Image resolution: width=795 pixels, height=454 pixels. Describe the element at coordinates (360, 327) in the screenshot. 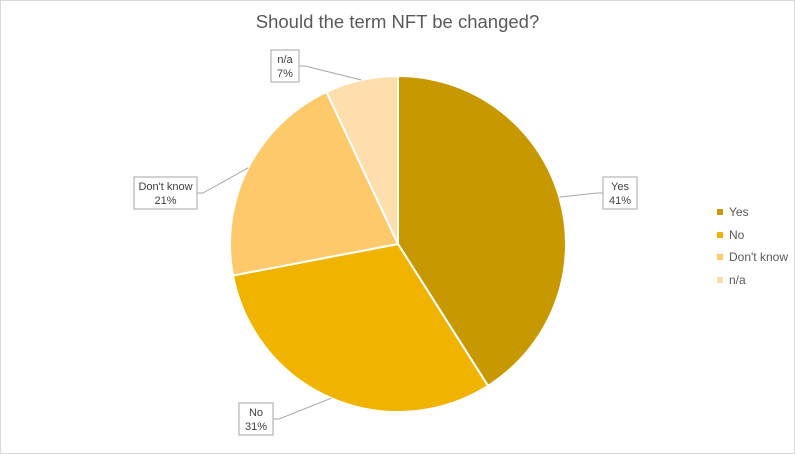

I see `pie-slice-no` at that location.